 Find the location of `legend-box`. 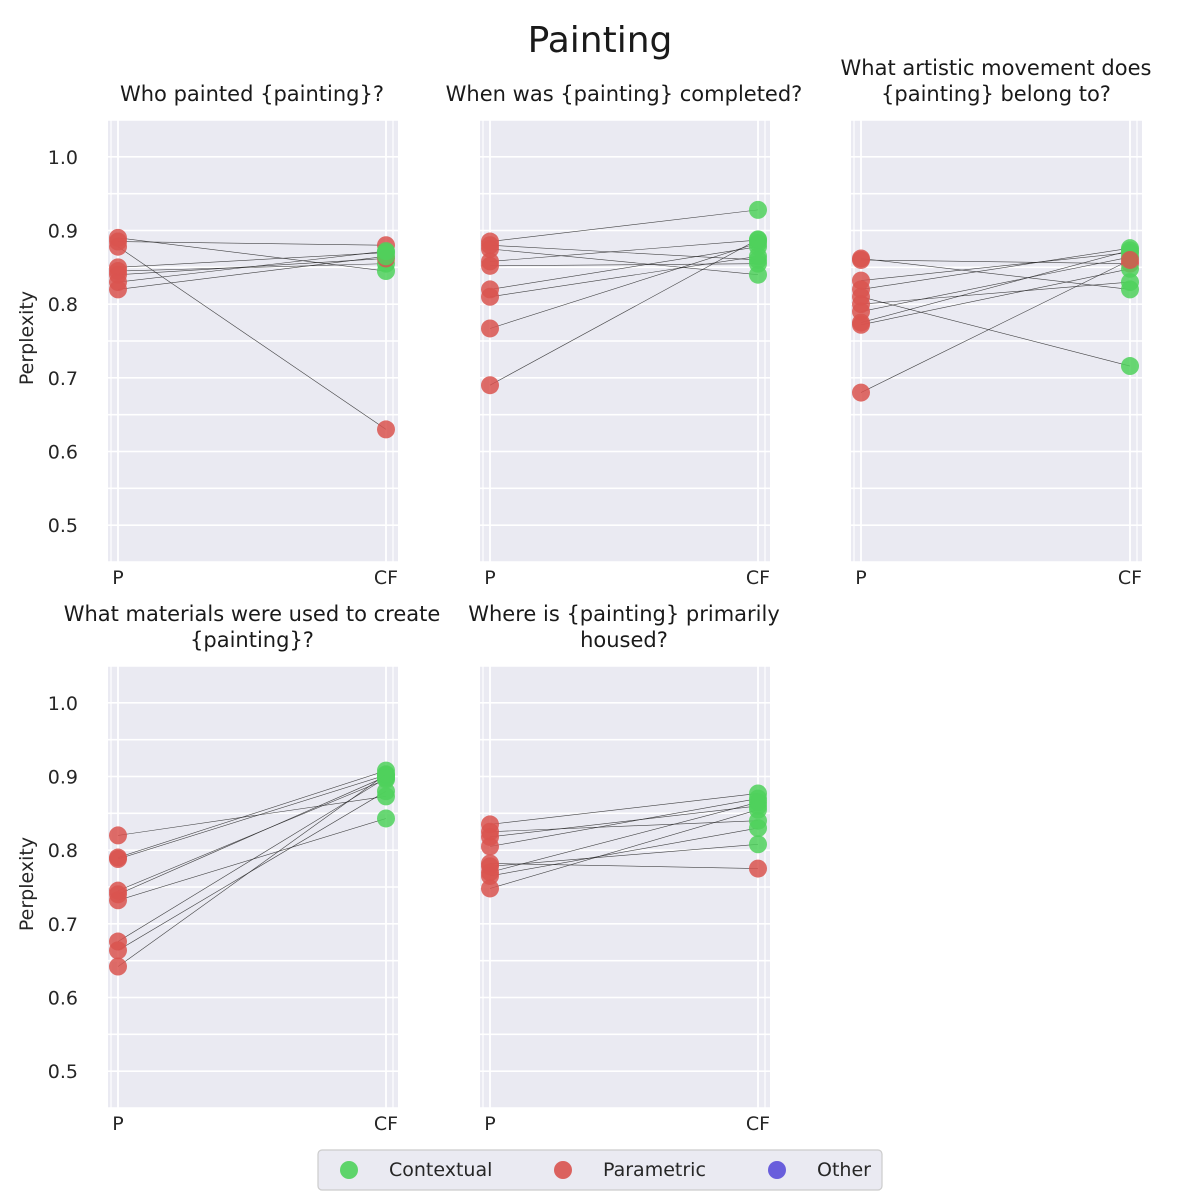

legend-box is located at coordinates (600, 1170).